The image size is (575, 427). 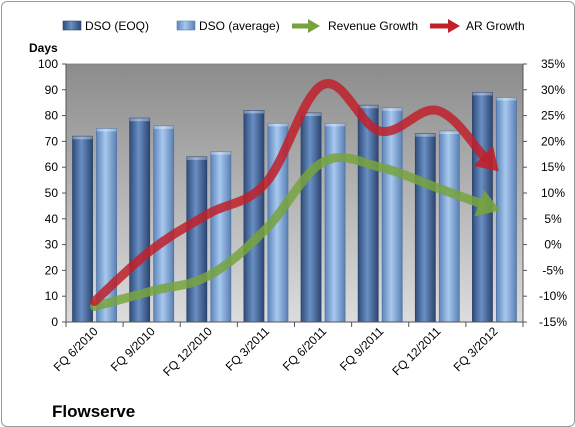 I want to click on left-tick-label-100: 100, so click(x=48, y=64).